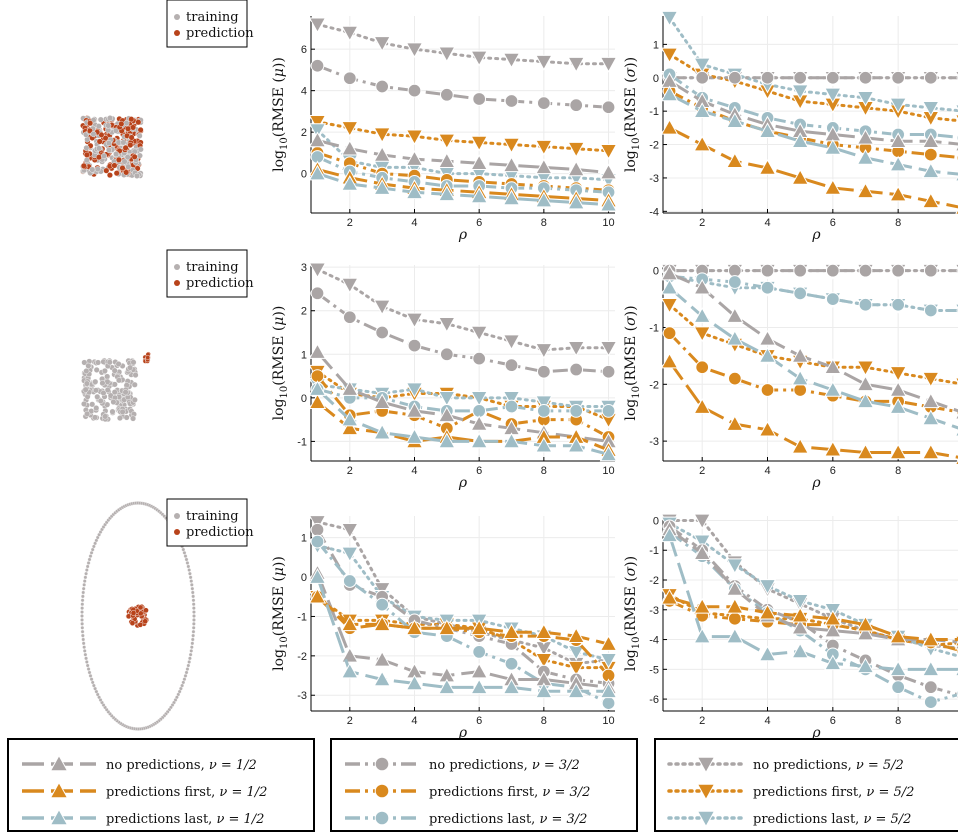 Image resolution: width=958 pixels, height=838 pixels. Describe the element at coordinates (177, 532) in the screenshot. I see `legend-prediction-marker` at that location.